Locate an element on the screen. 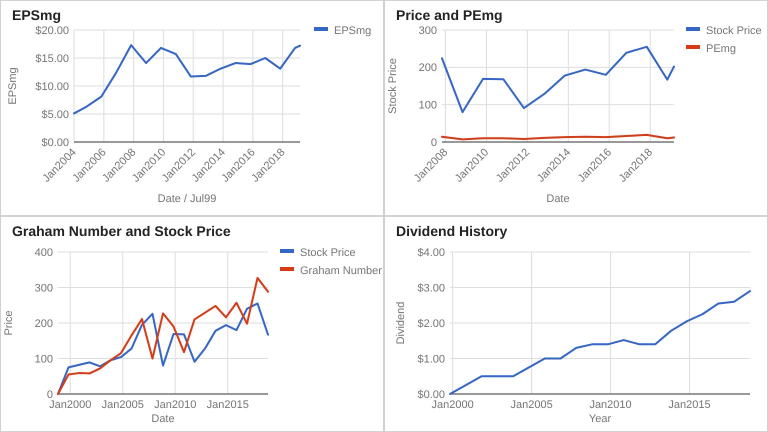 This screenshot has height=432, width=768. chart-title: Price and PEmg is located at coordinates (449, 15).